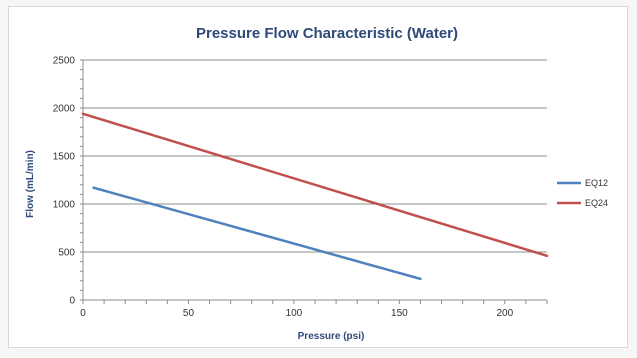  I want to click on chart-title: Pressure Flow Characteristic (Water), so click(327, 33).